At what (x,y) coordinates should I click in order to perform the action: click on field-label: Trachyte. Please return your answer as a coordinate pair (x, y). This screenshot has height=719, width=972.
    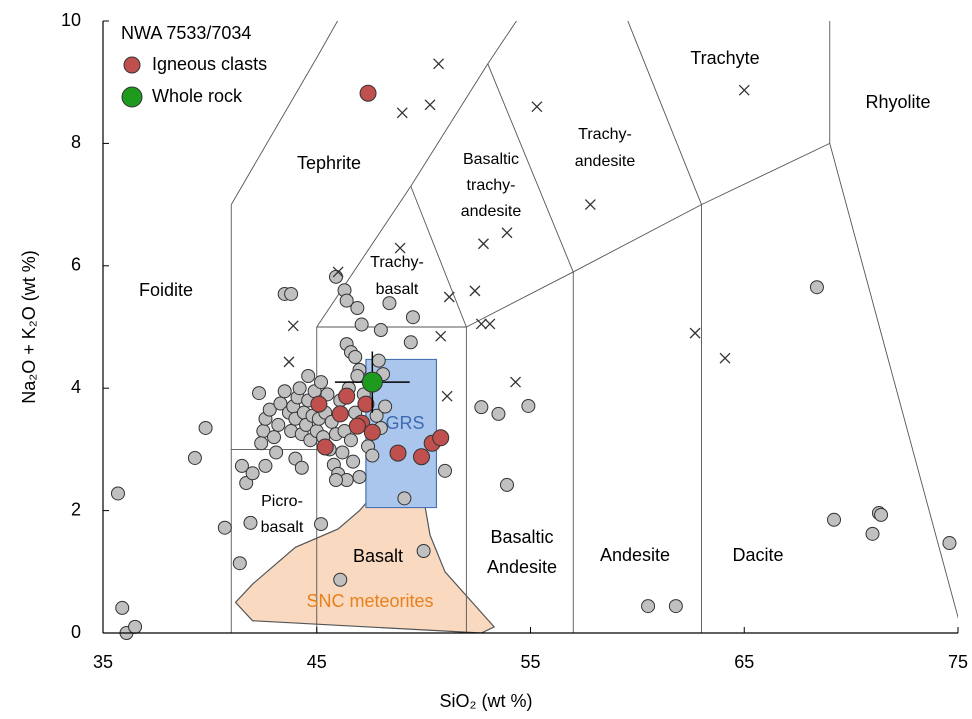
    Looking at the image, I should click on (724, 58).